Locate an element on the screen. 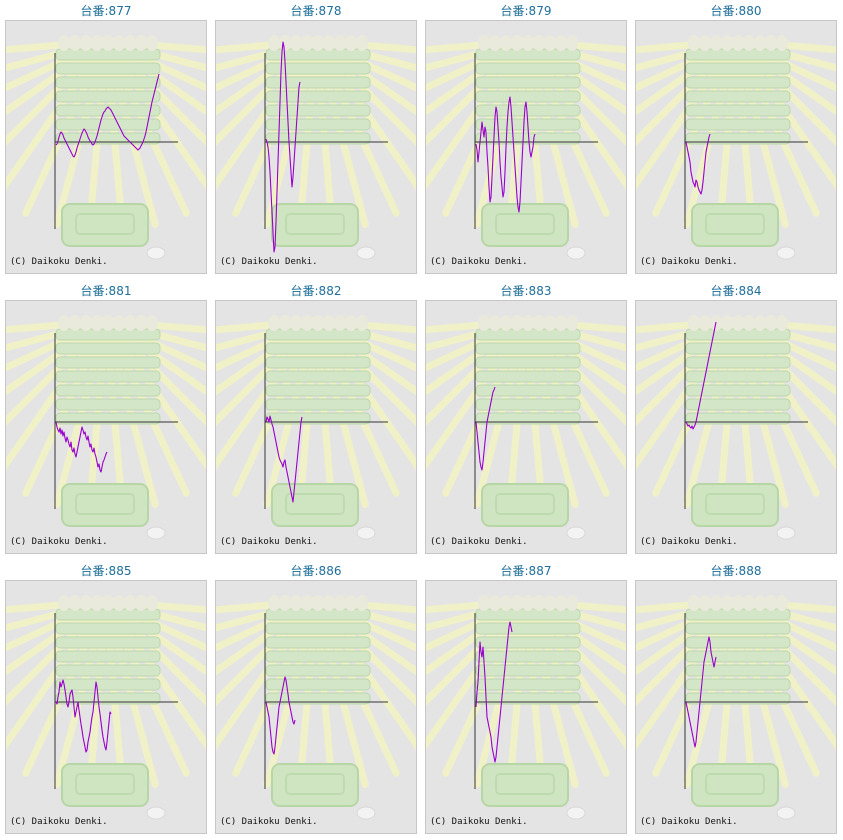 This screenshot has height=840, width=843. machine-number-title: 台番:884 is located at coordinates (736, 291).